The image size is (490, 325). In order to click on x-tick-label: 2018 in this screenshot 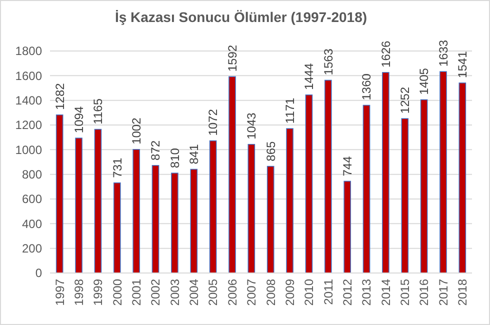, I will do `click(463, 292)`.